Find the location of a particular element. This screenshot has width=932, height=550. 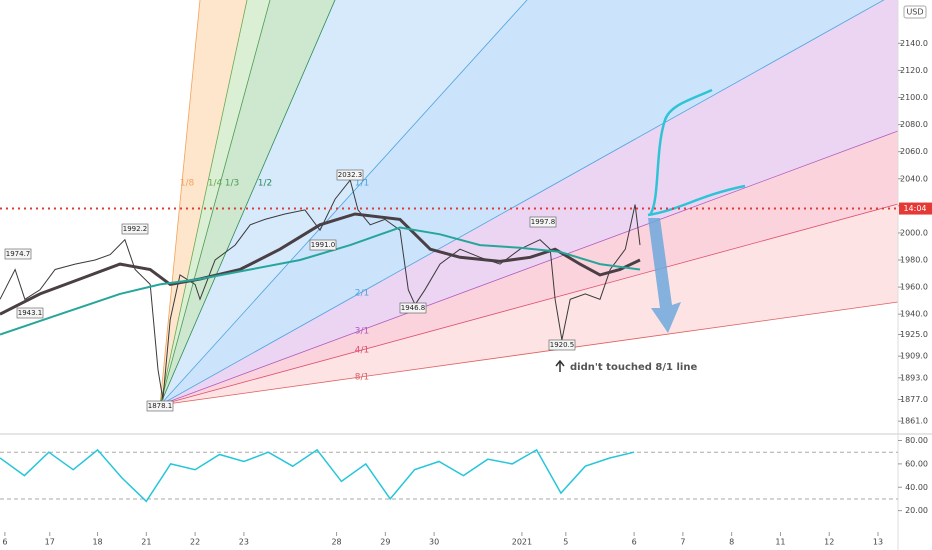

price-label: 1992.2 is located at coordinates (135, 229).